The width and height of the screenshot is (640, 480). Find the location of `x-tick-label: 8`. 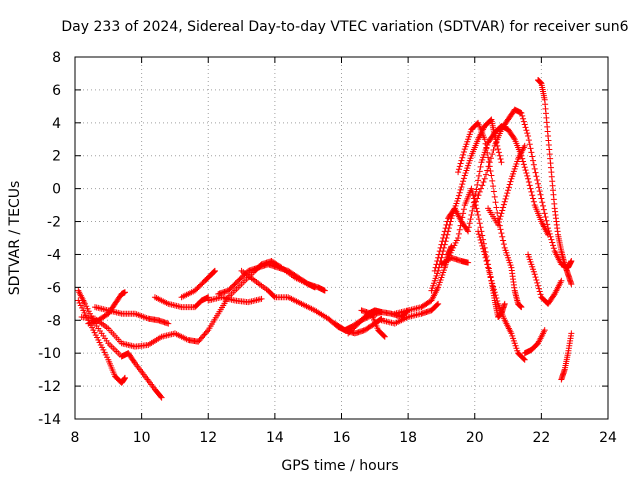

x-tick-label: 8 is located at coordinates (75, 438).